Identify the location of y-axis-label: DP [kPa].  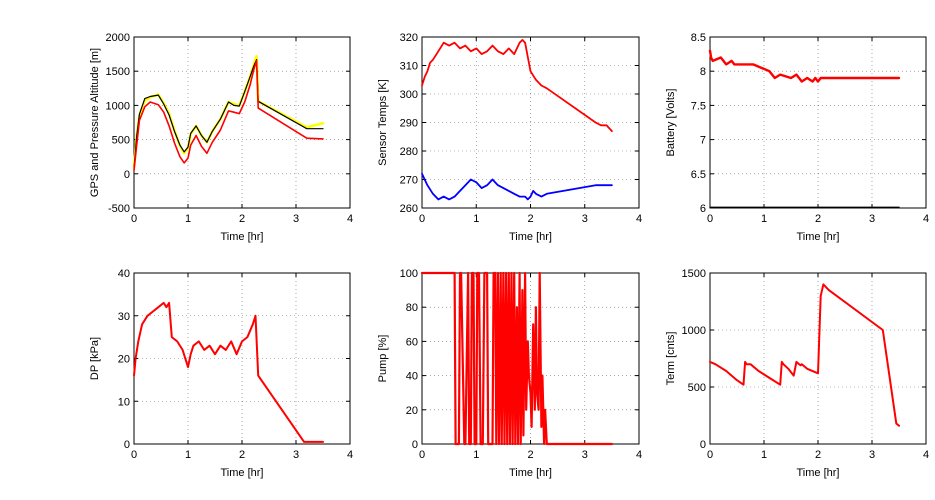
(95, 358).